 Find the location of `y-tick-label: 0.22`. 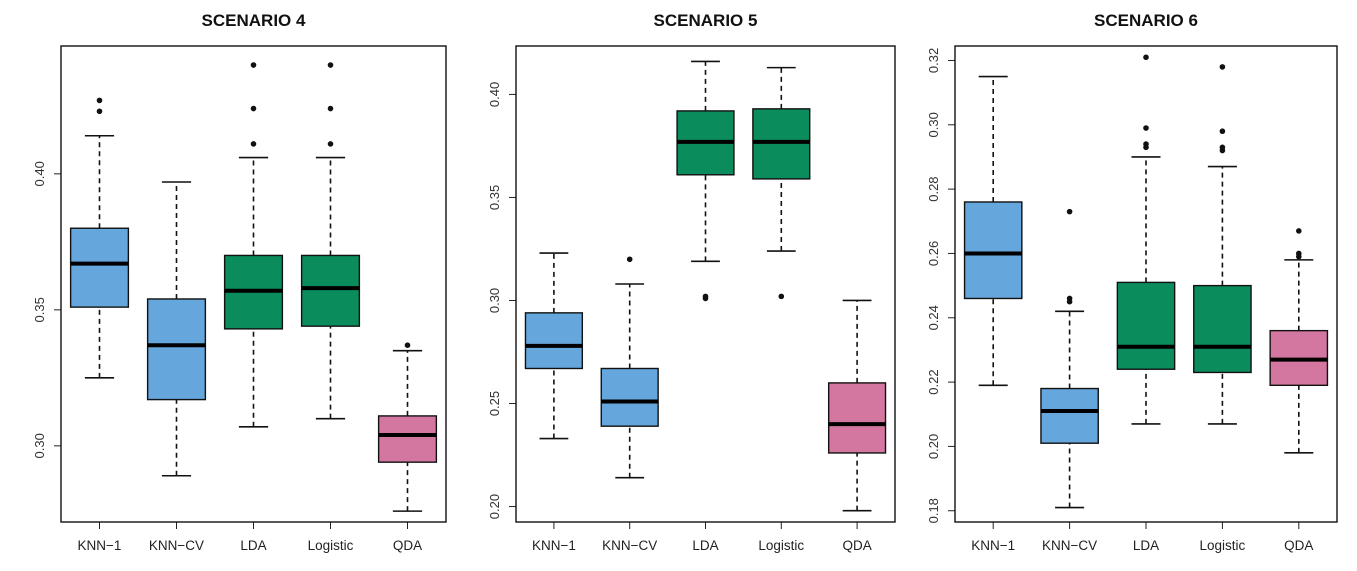

y-tick-label: 0.22 is located at coordinates (933, 381).